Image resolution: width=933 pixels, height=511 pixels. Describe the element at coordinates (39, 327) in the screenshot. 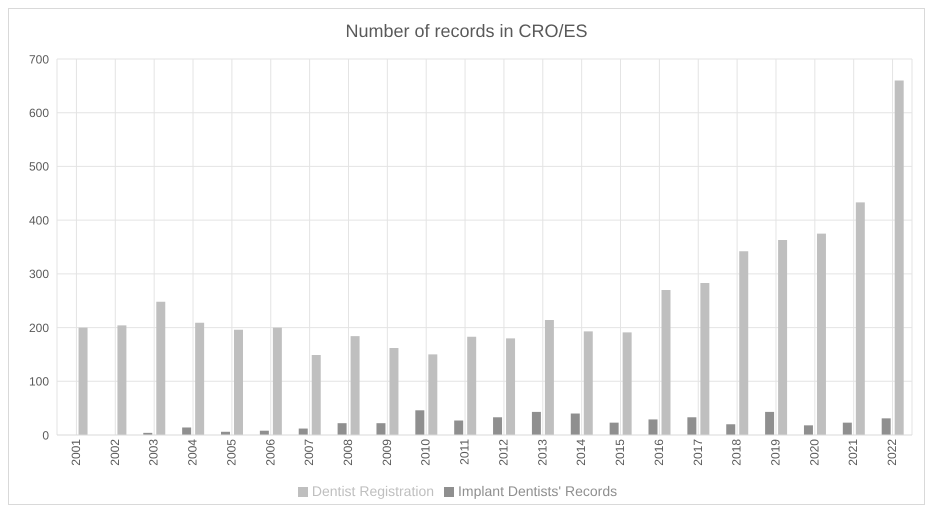

I see `y-tick-label: 200` at that location.